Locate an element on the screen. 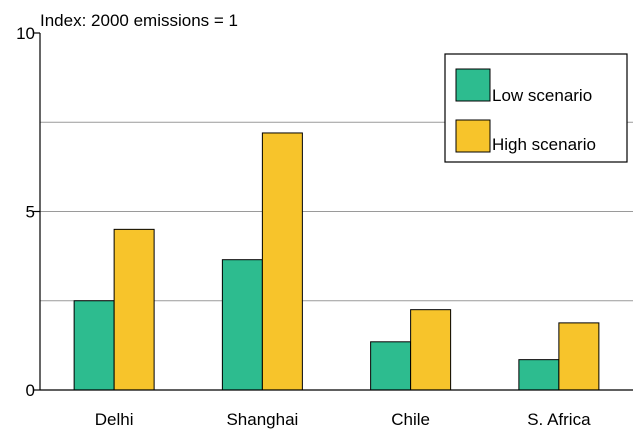 The height and width of the screenshot is (433, 633). x-tick-label: Chile is located at coordinates (410, 419).